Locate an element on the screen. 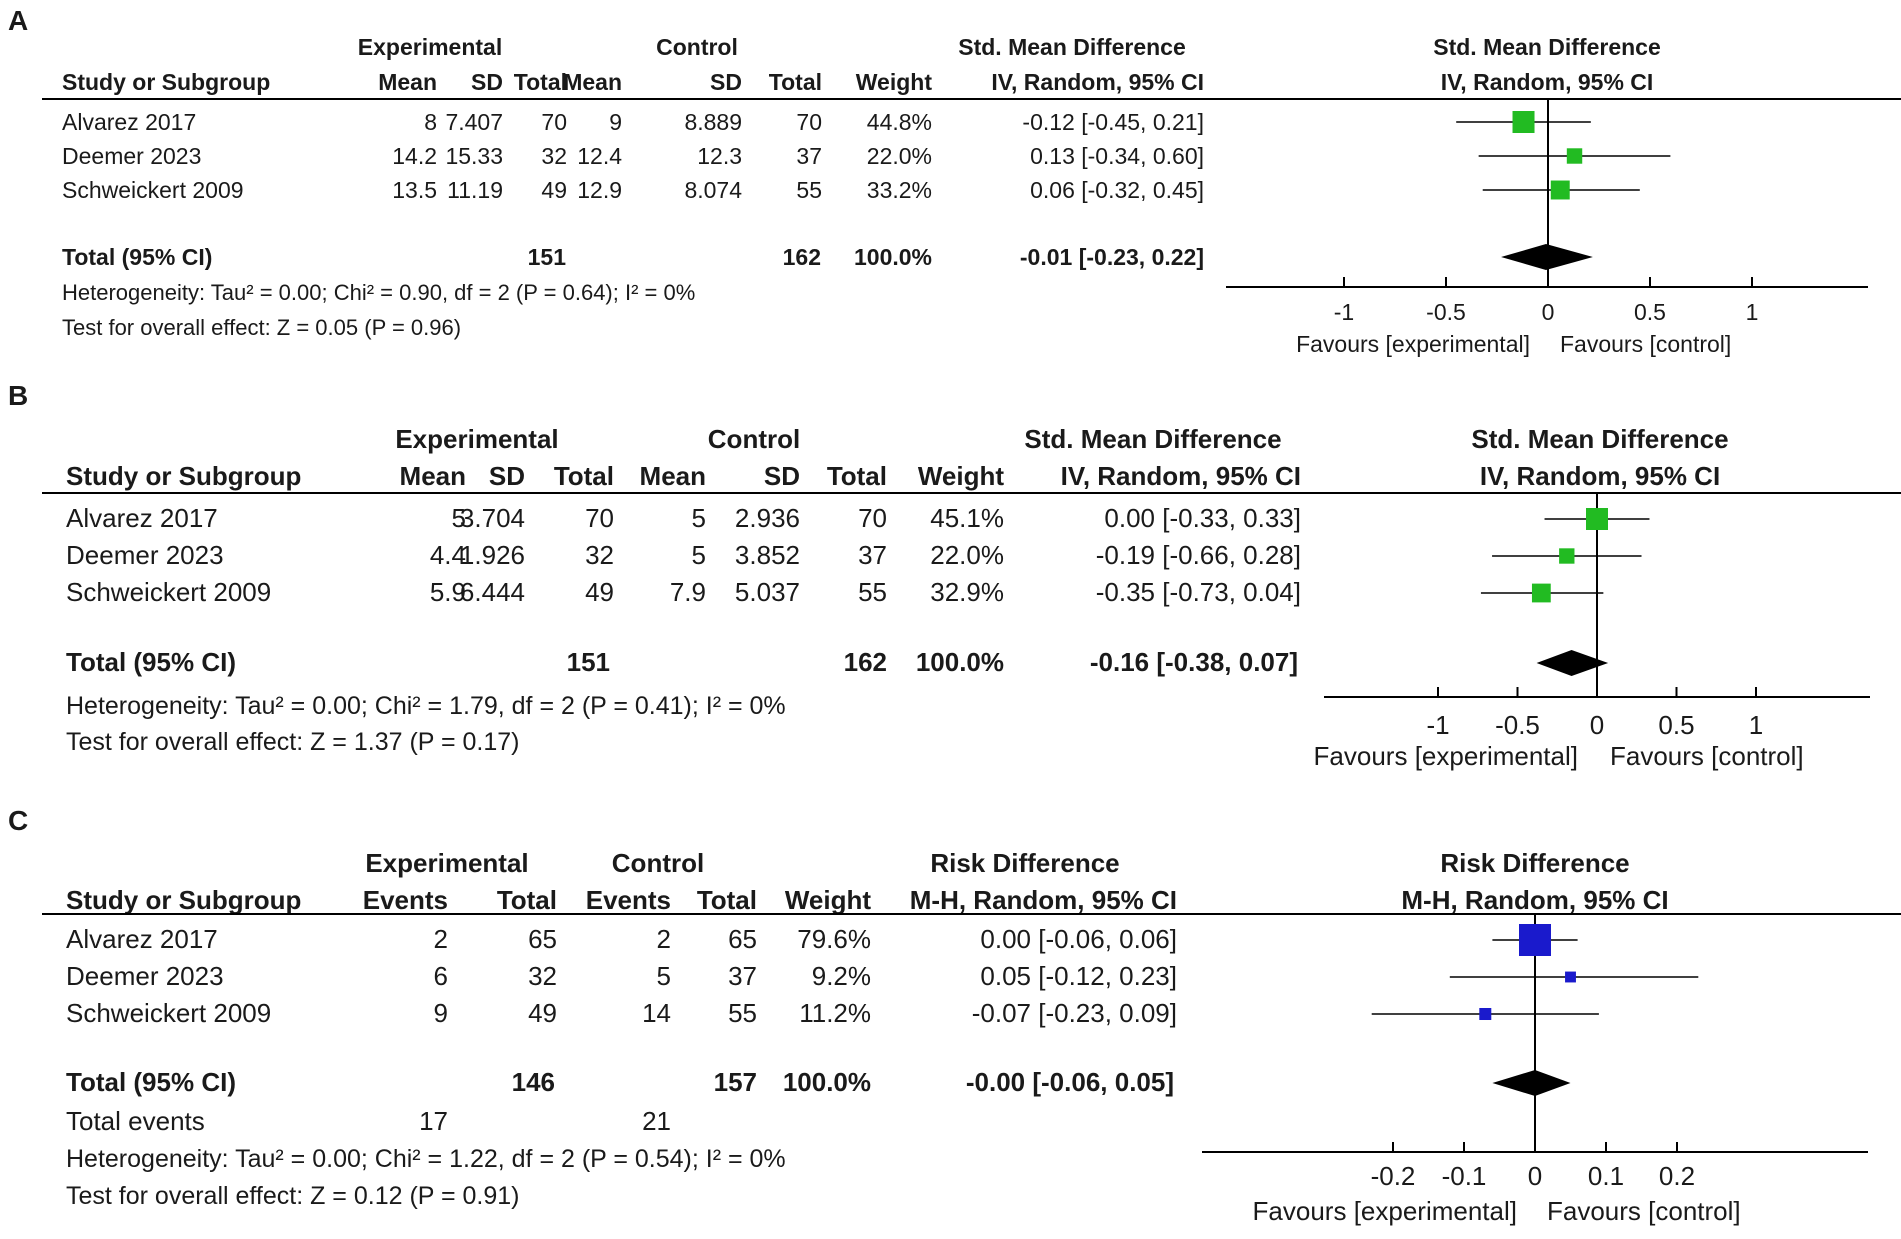 The width and height of the screenshot is (1901, 1239). table-cell: 2 is located at coordinates (441, 939).